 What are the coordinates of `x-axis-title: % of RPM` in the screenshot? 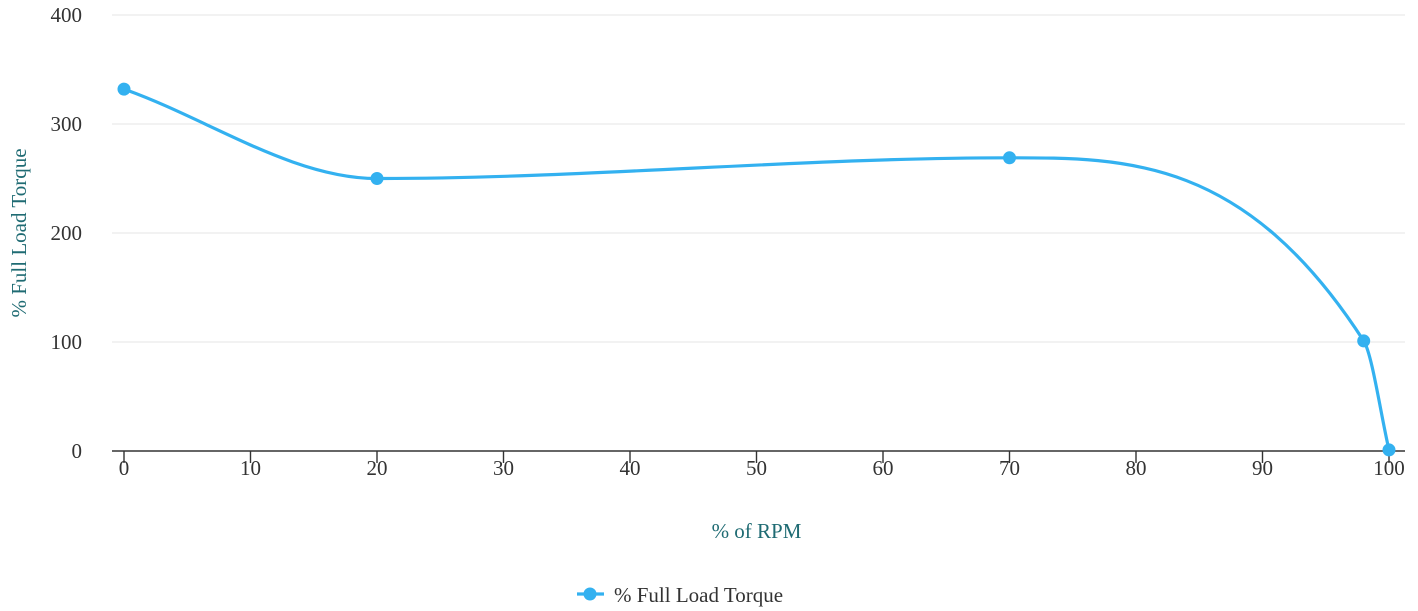 It's located at (757, 531).